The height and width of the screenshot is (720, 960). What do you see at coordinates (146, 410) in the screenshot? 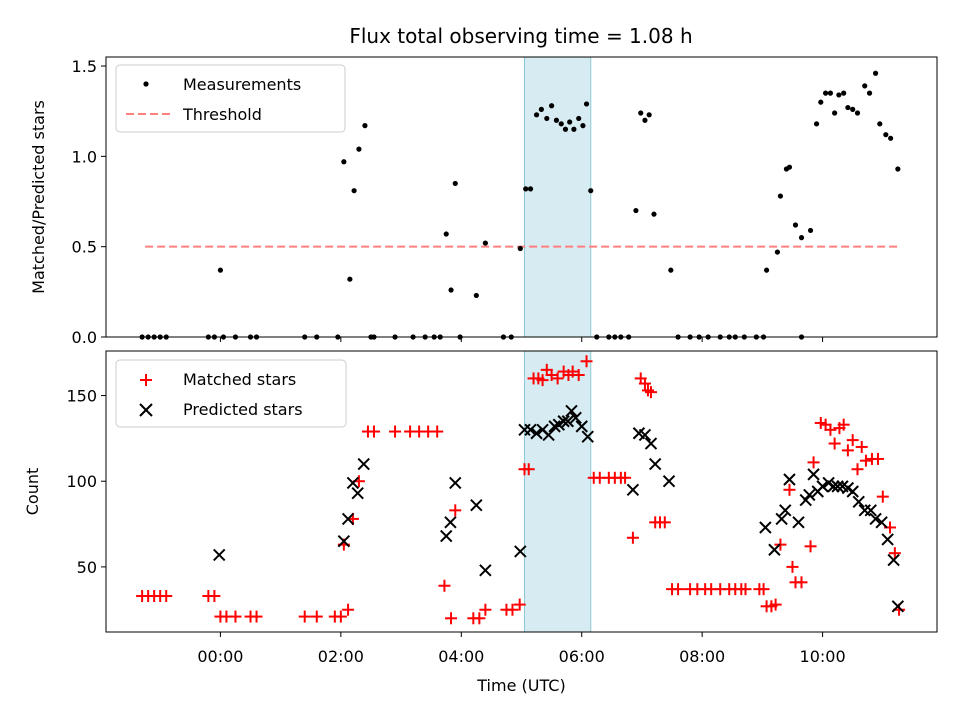
I see `legend-predicted-marker` at bounding box center [146, 410].